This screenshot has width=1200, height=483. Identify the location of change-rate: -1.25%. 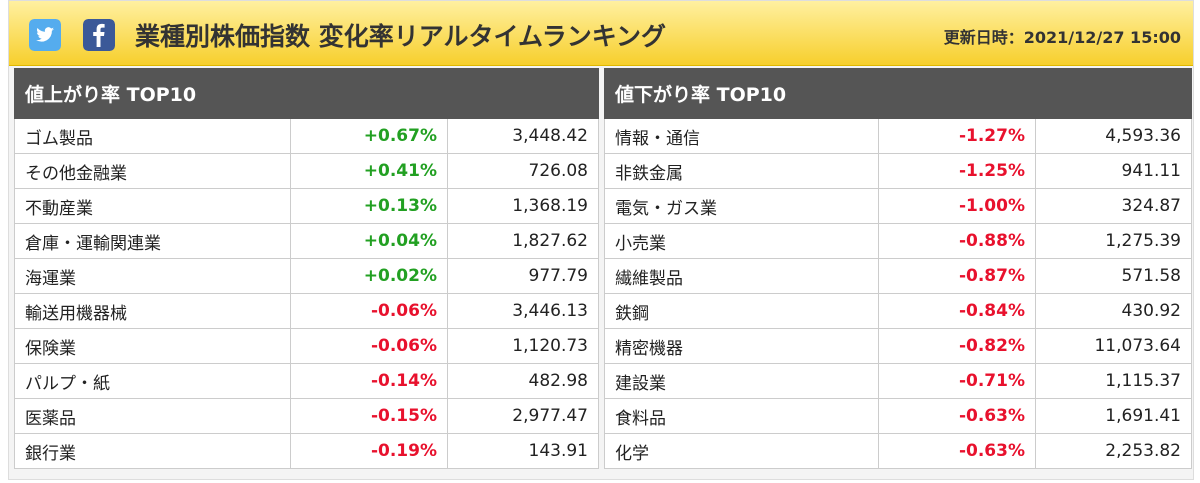
(957, 171).